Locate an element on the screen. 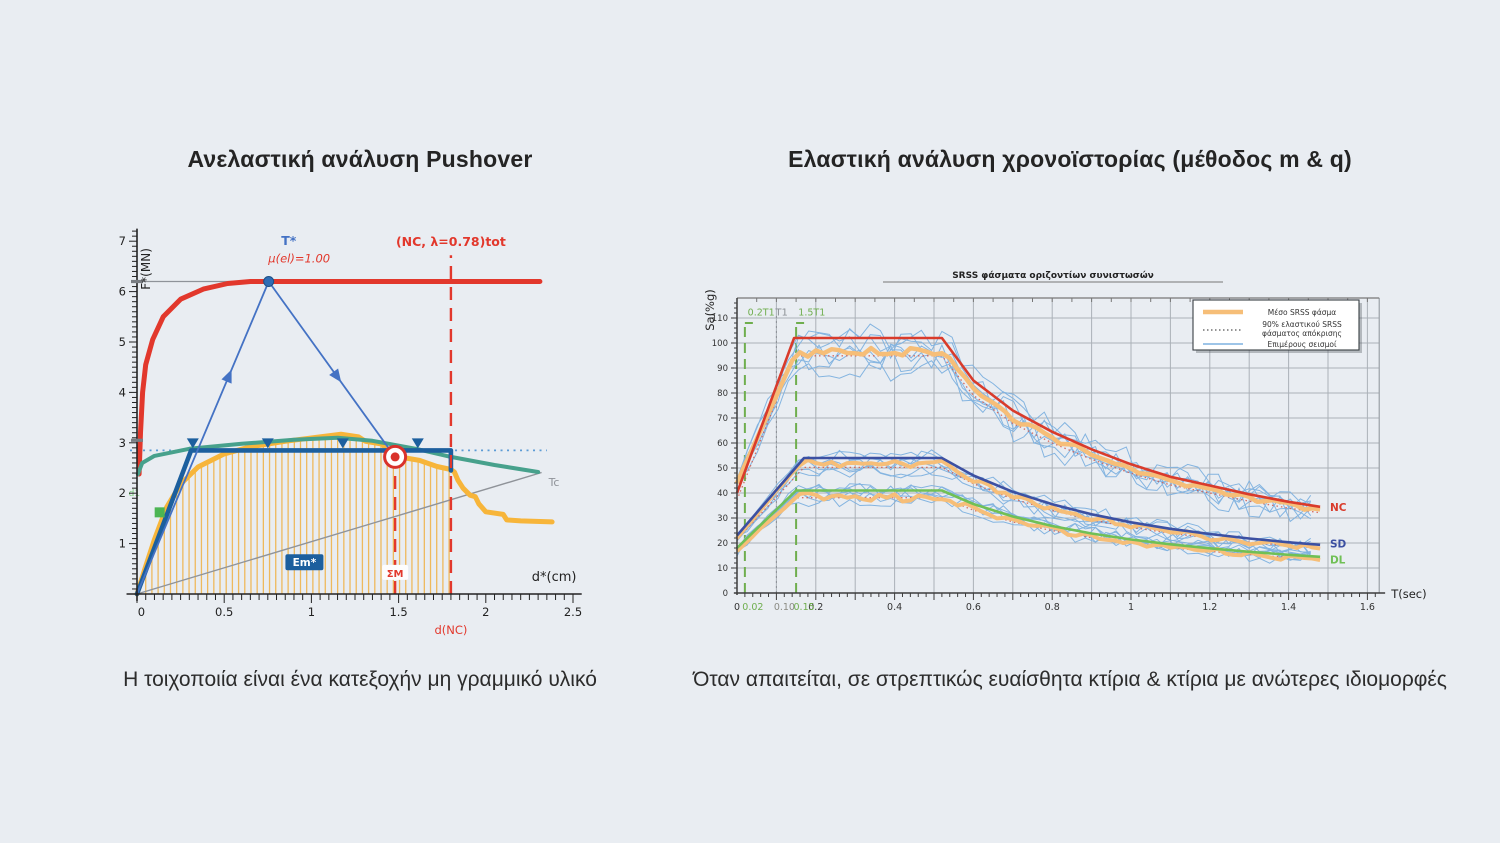 The width and height of the screenshot is (1500, 843). axis-ticks is located at coordinates (351, 416).